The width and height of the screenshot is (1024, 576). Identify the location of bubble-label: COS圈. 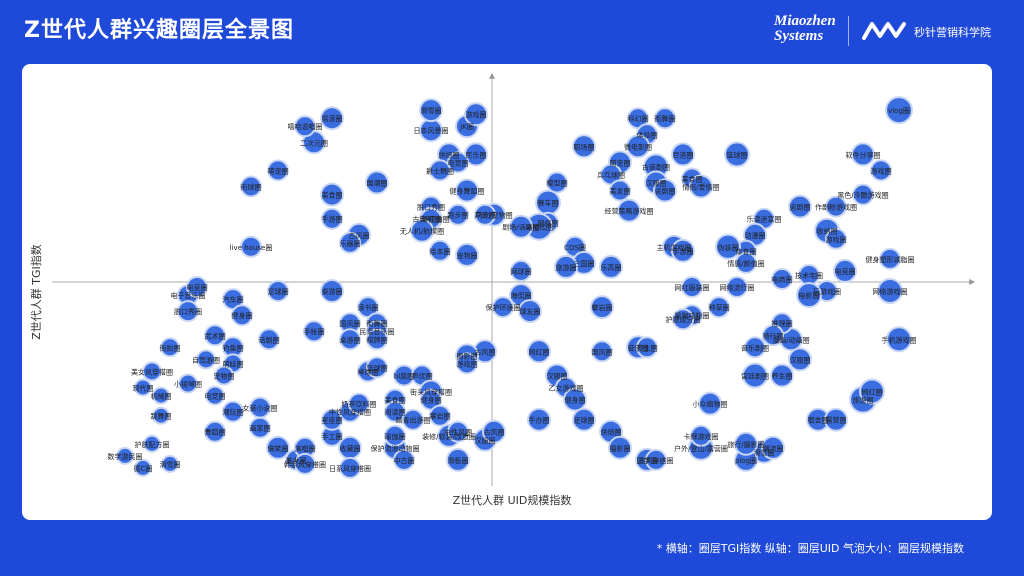
(575, 248).